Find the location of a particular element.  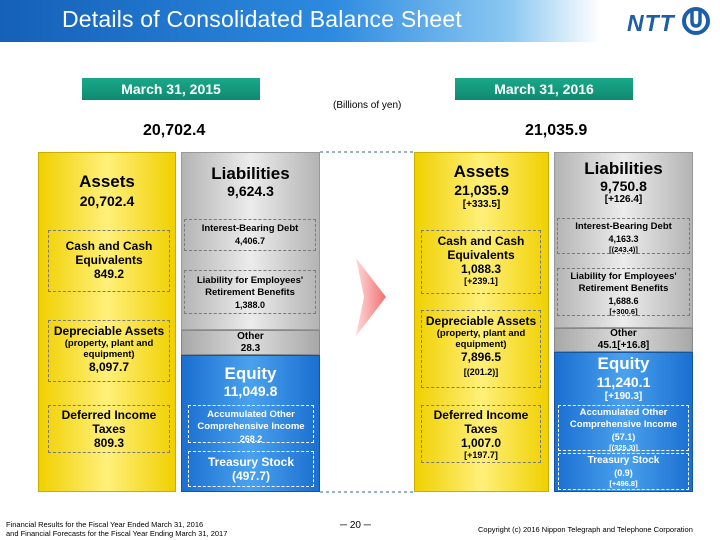

liabilities-value-2016: 9,750.8 is located at coordinates (623, 186).